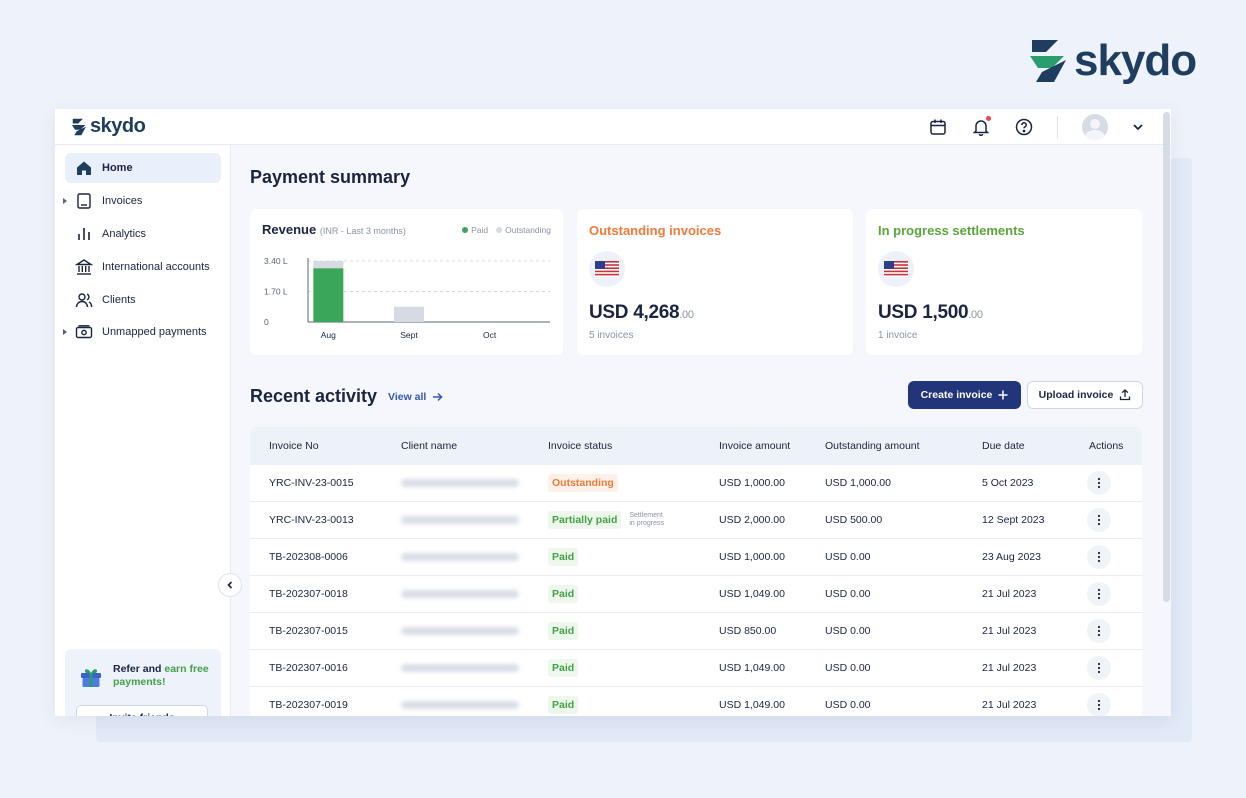 This screenshot has width=1246, height=798. I want to click on bar-paid-aug, so click(328, 295).